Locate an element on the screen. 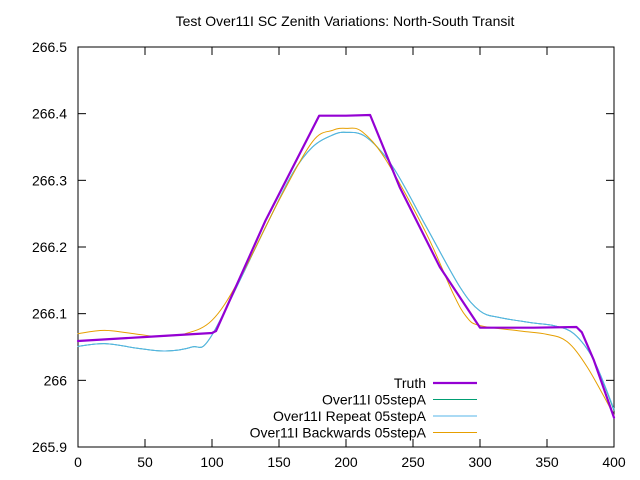 The image size is (640, 480). x-tick-label: 400 is located at coordinates (614, 462).